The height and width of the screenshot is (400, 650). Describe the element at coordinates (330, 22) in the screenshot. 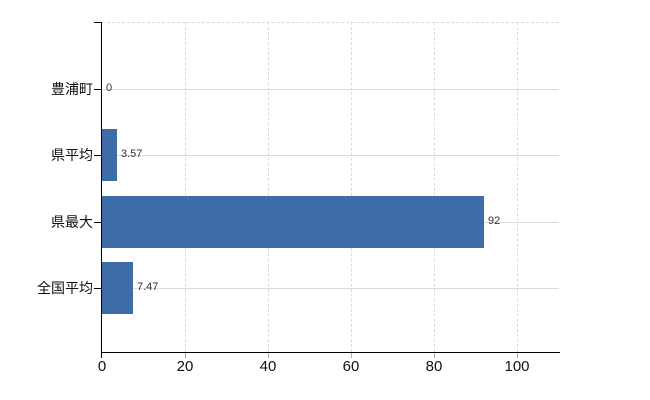

I see `plot-top-border` at that location.